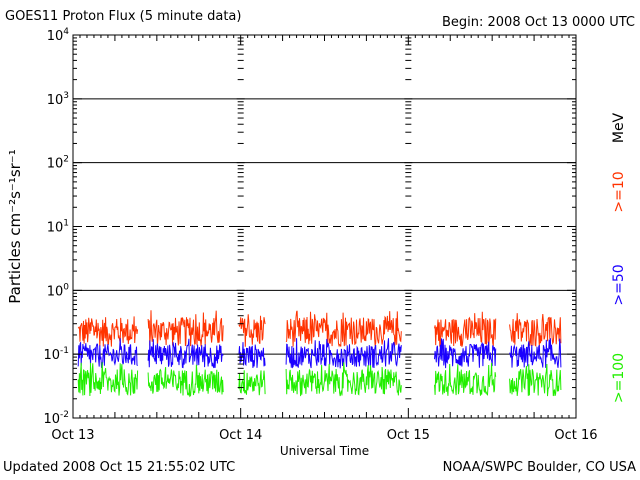 Image resolution: width=640 pixels, height=480 pixels. What do you see at coordinates (408, 435) in the screenshot?
I see `x-tick-label: Oct 15` at bounding box center [408, 435].